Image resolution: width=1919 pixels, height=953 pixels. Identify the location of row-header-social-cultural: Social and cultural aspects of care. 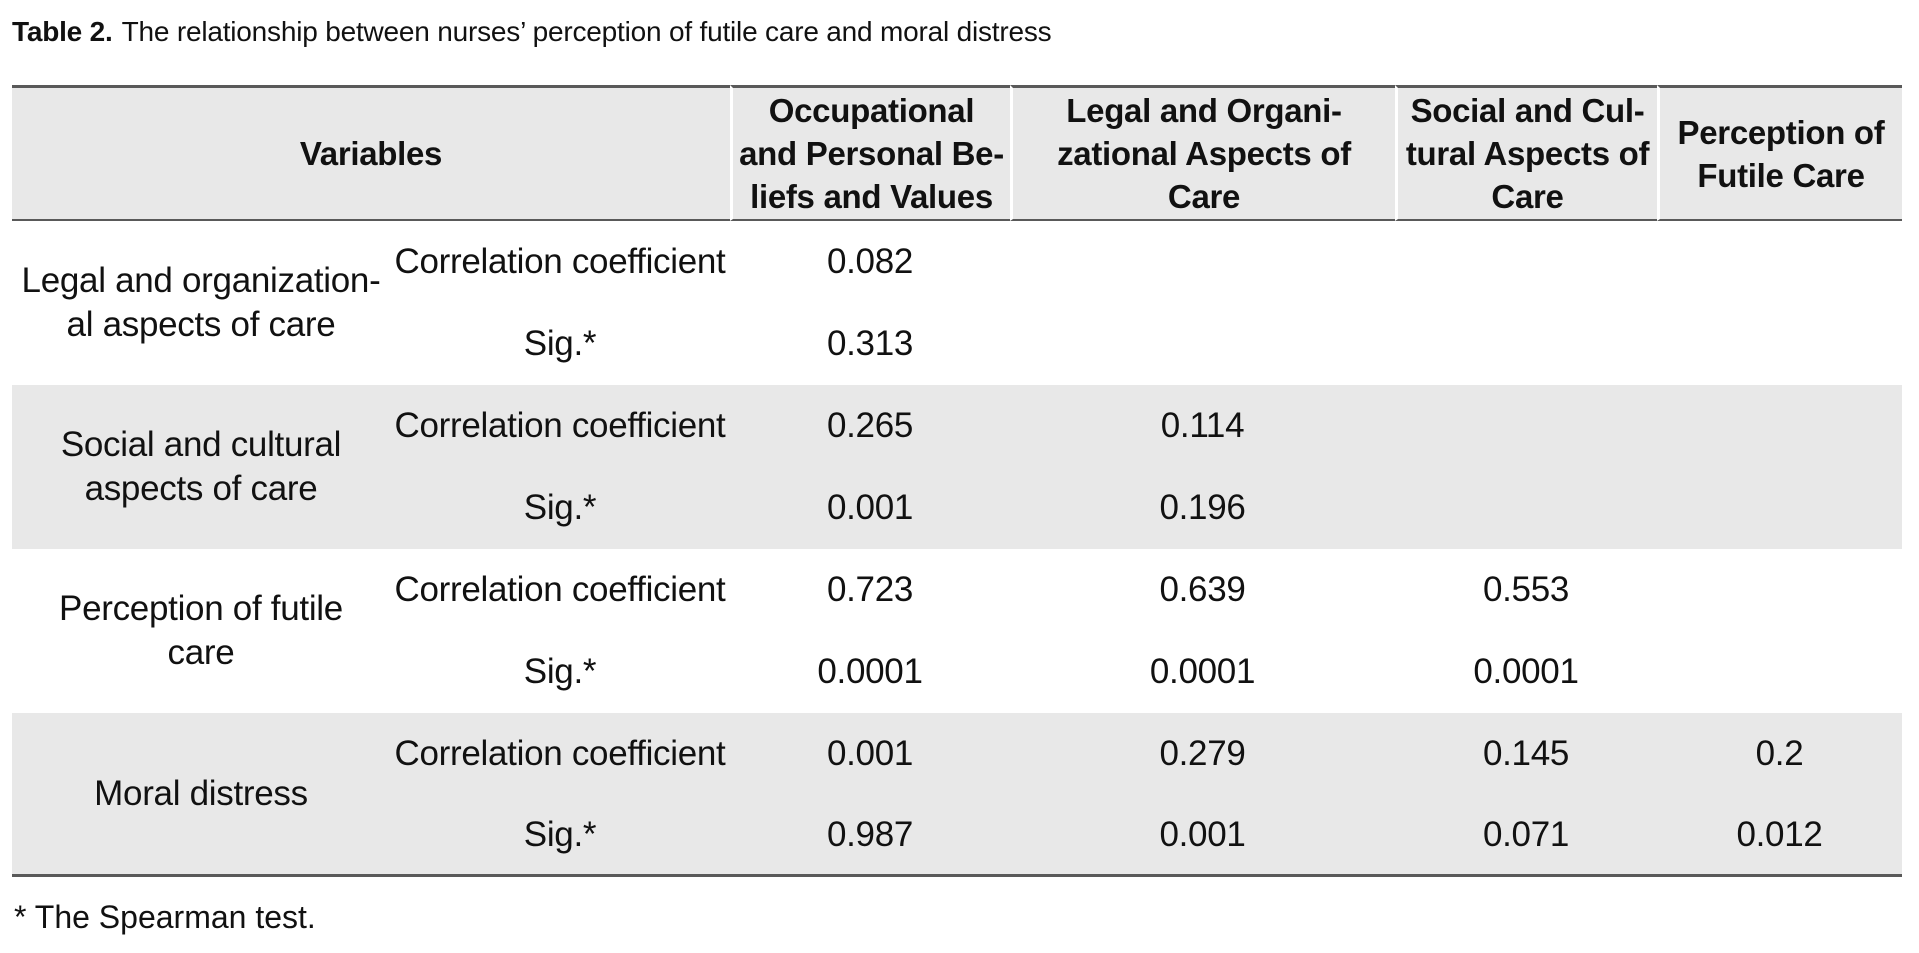
(201, 467).